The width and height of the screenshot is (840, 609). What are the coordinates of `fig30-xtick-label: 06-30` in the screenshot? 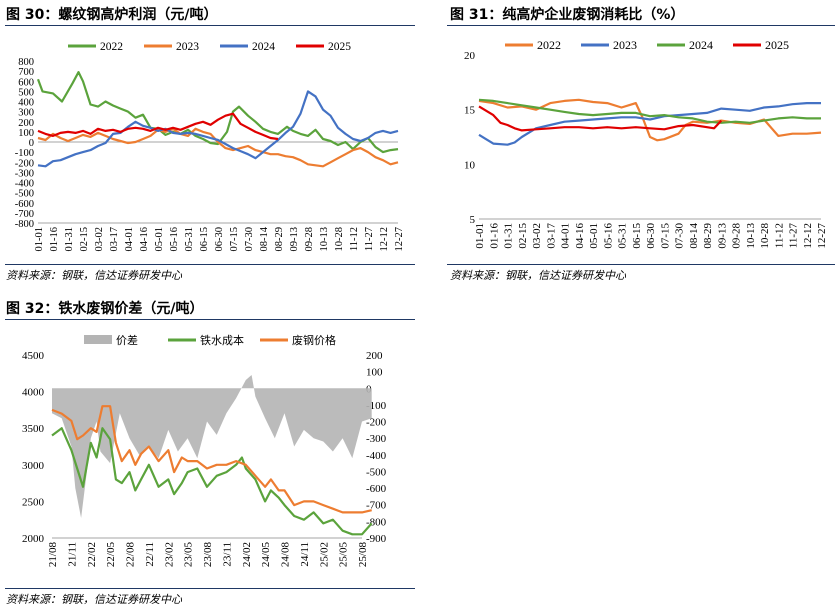 It's located at (219, 239).